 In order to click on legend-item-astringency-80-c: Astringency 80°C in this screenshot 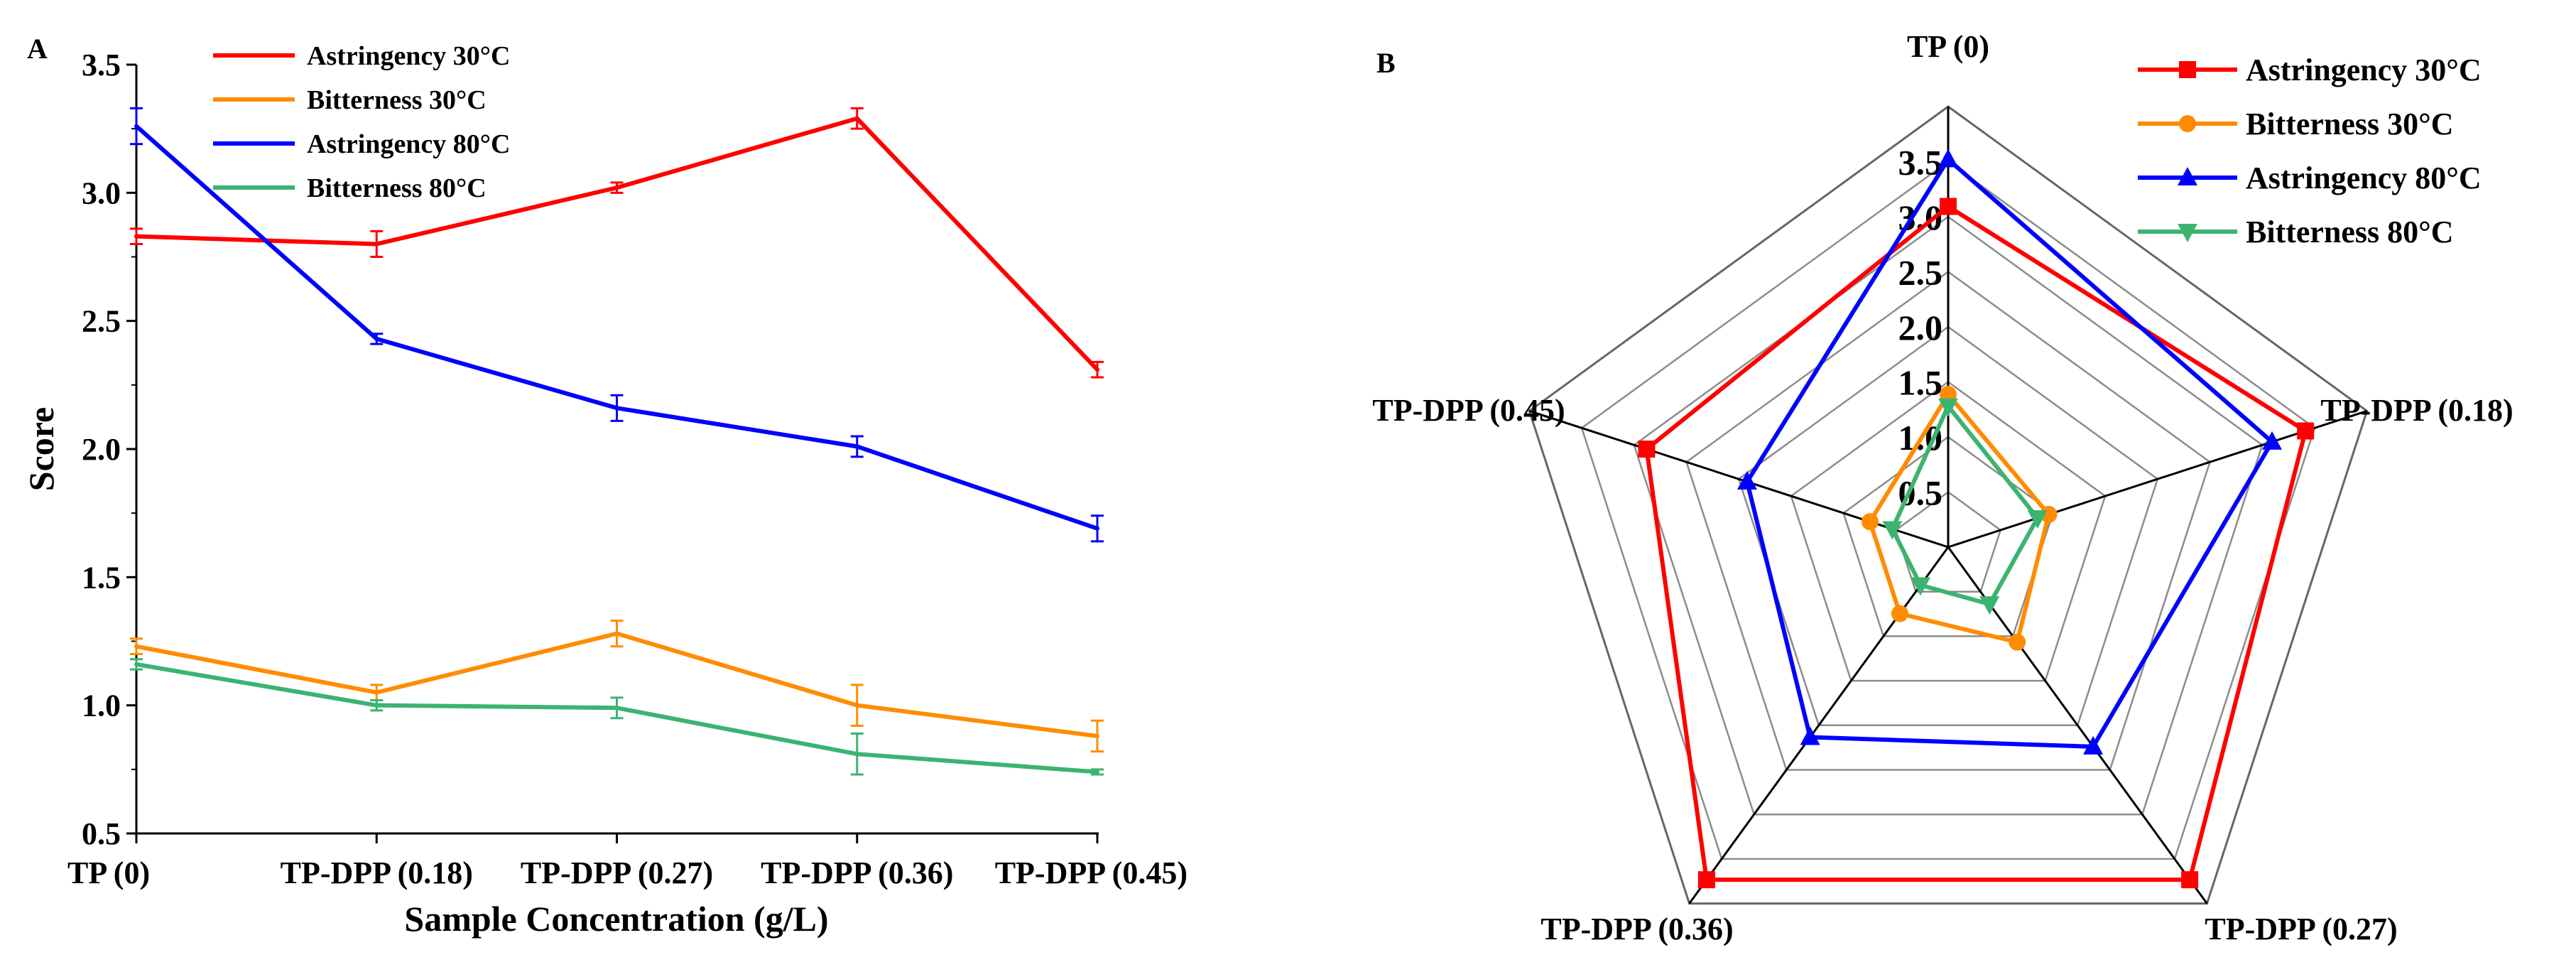, I will do `click(2310, 178)`.